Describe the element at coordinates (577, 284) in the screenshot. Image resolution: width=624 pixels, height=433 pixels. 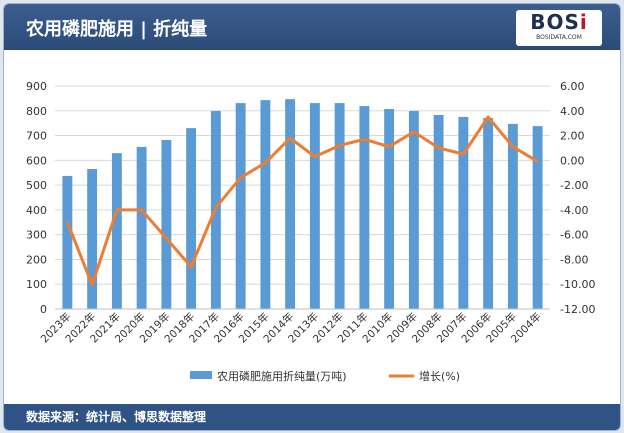
I see `right-tick-label: -10.00` at that location.